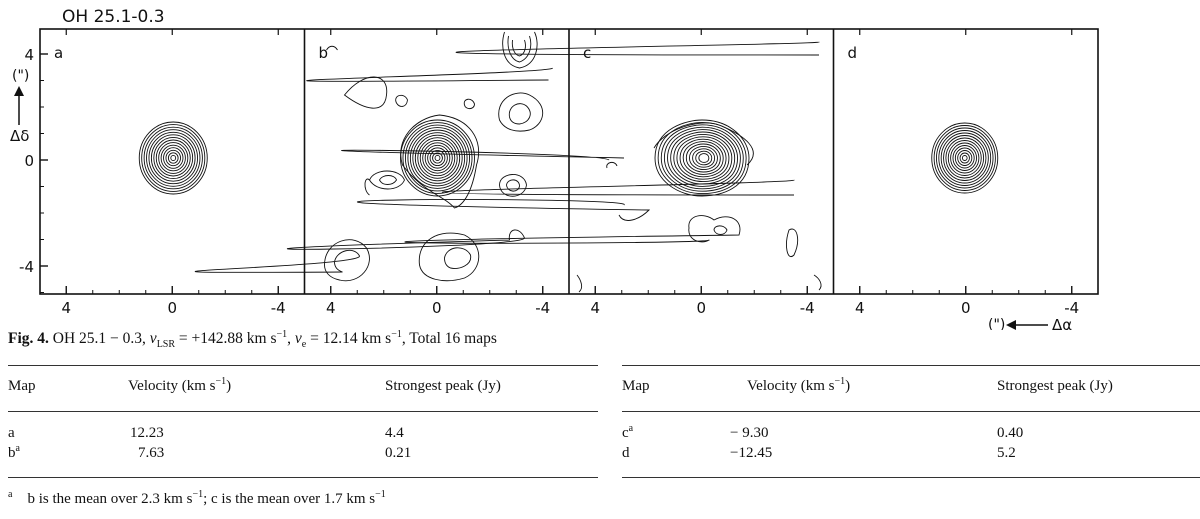  Describe the element at coordinates (587, 53) in the screenshot. I see `panel-label: c` at that location.